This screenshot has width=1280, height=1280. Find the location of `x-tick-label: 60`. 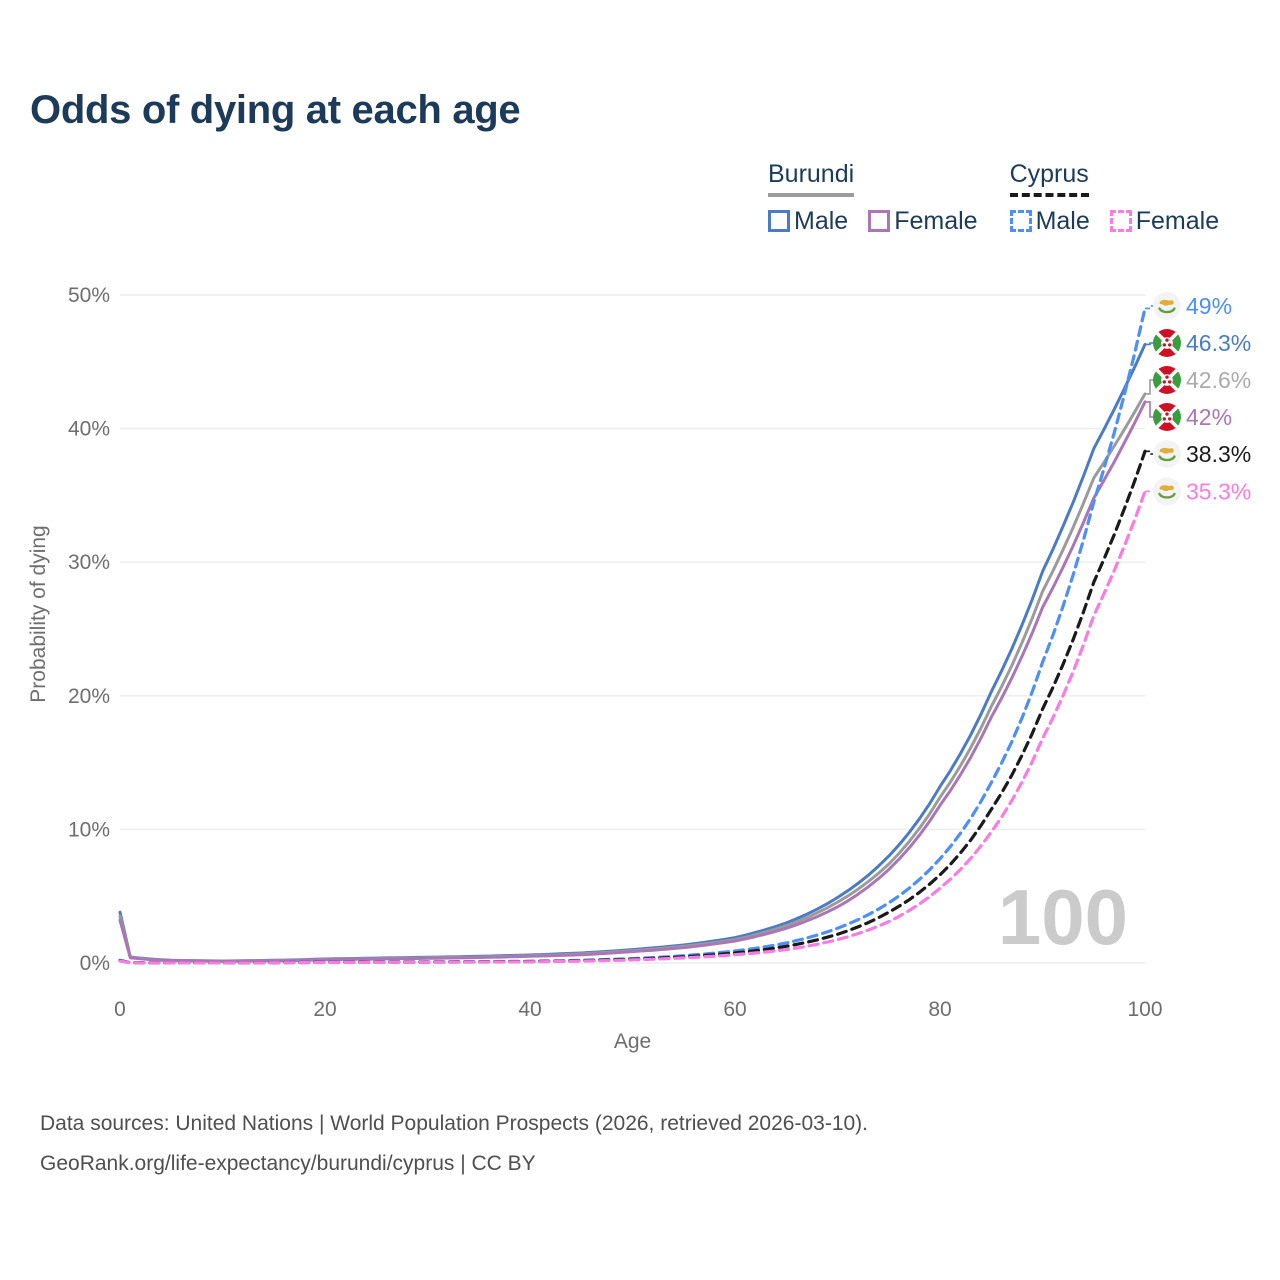

x-tick-label: 60 is located at coordinates (734, 1009).